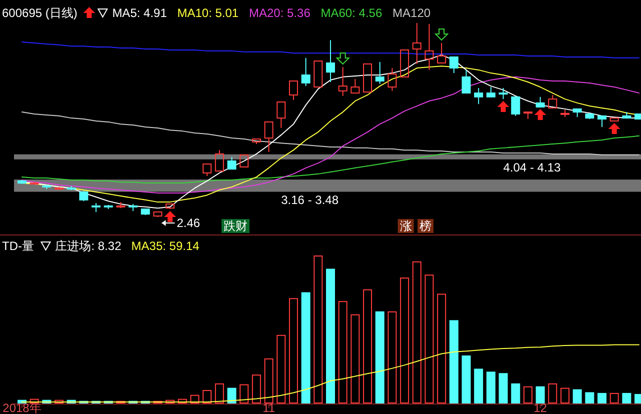  What do you see at coordinates (426, 226) in the screenshot?
I see `text: 榜` at bounding box center [426, 226].